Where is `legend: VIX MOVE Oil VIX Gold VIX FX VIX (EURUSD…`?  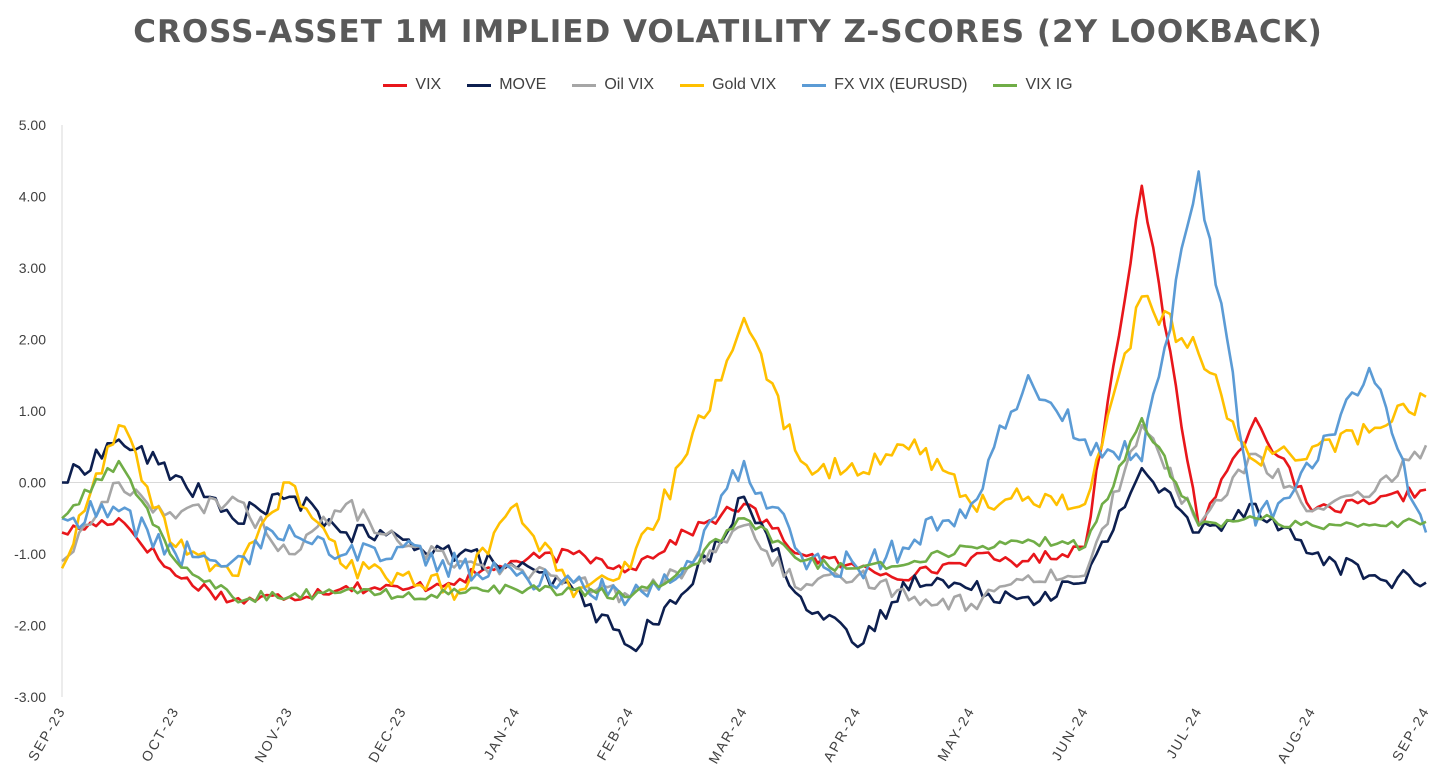
legend: VIX MOVE Oil VIX Gold VIX FX VIX (EURUSD… is located at coordinates (728, 85).